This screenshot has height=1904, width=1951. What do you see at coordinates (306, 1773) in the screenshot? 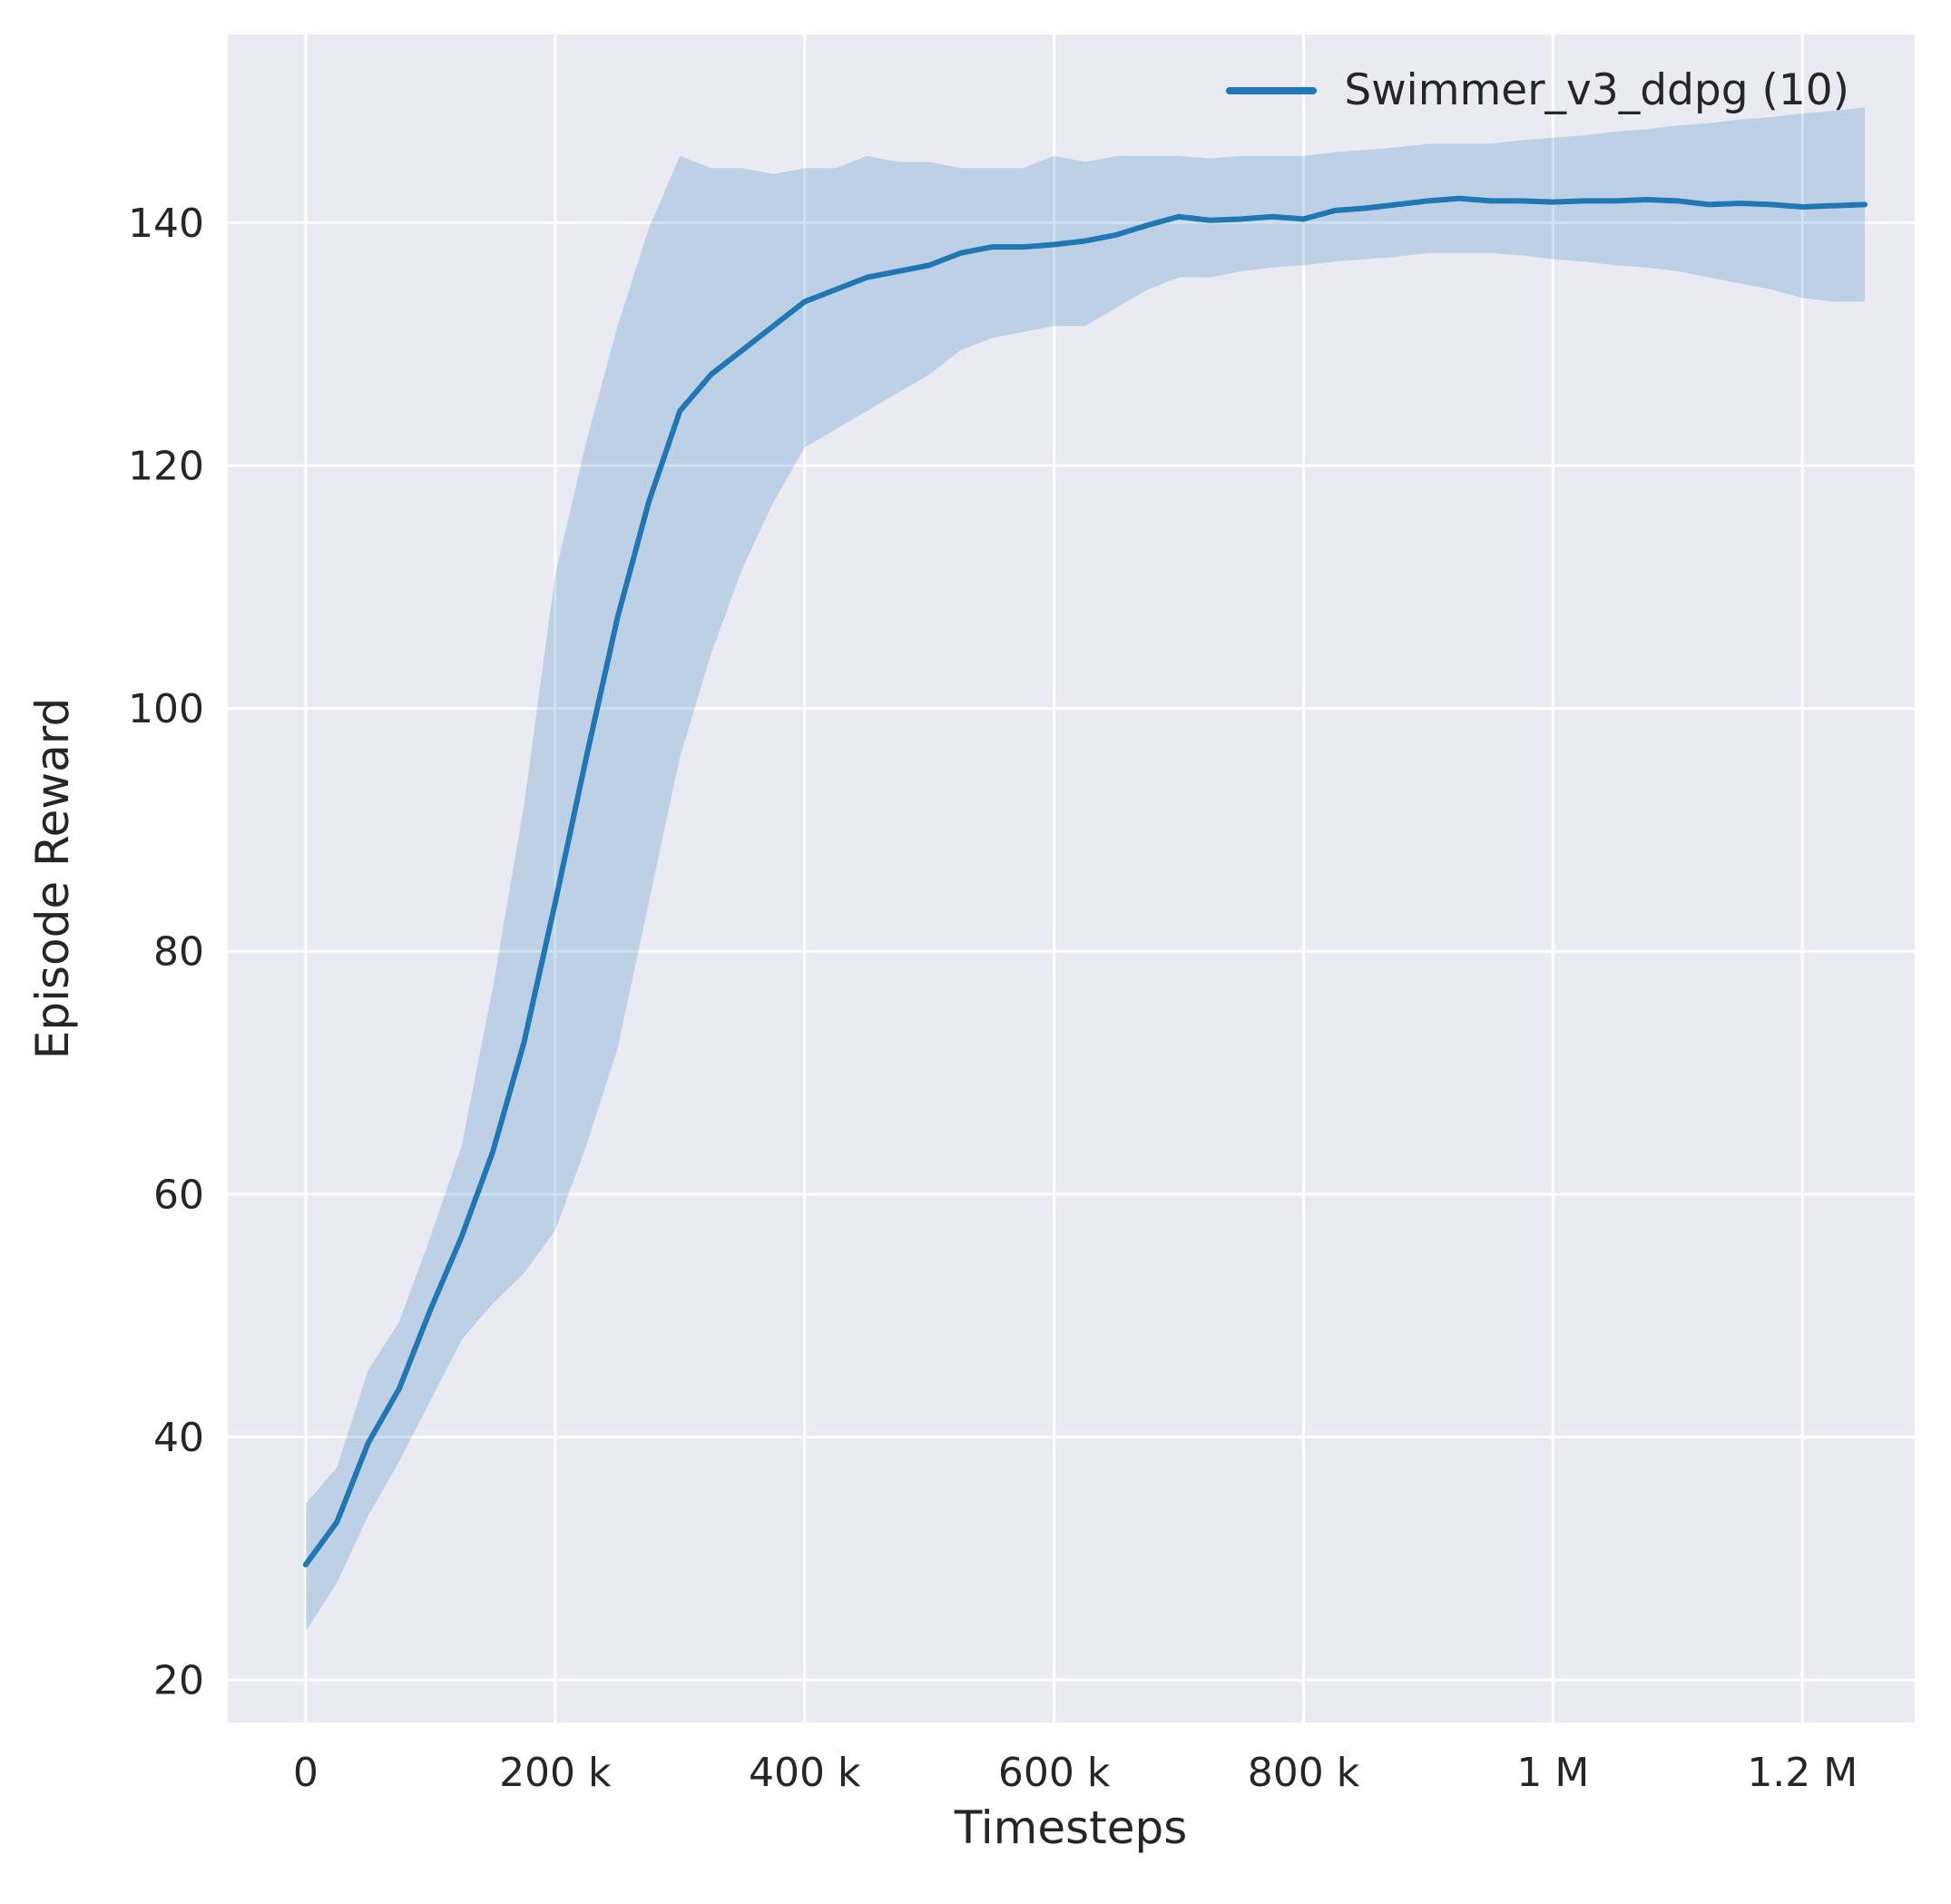
I see `x-tick-label: 0` at bounding box center [306, 1773].